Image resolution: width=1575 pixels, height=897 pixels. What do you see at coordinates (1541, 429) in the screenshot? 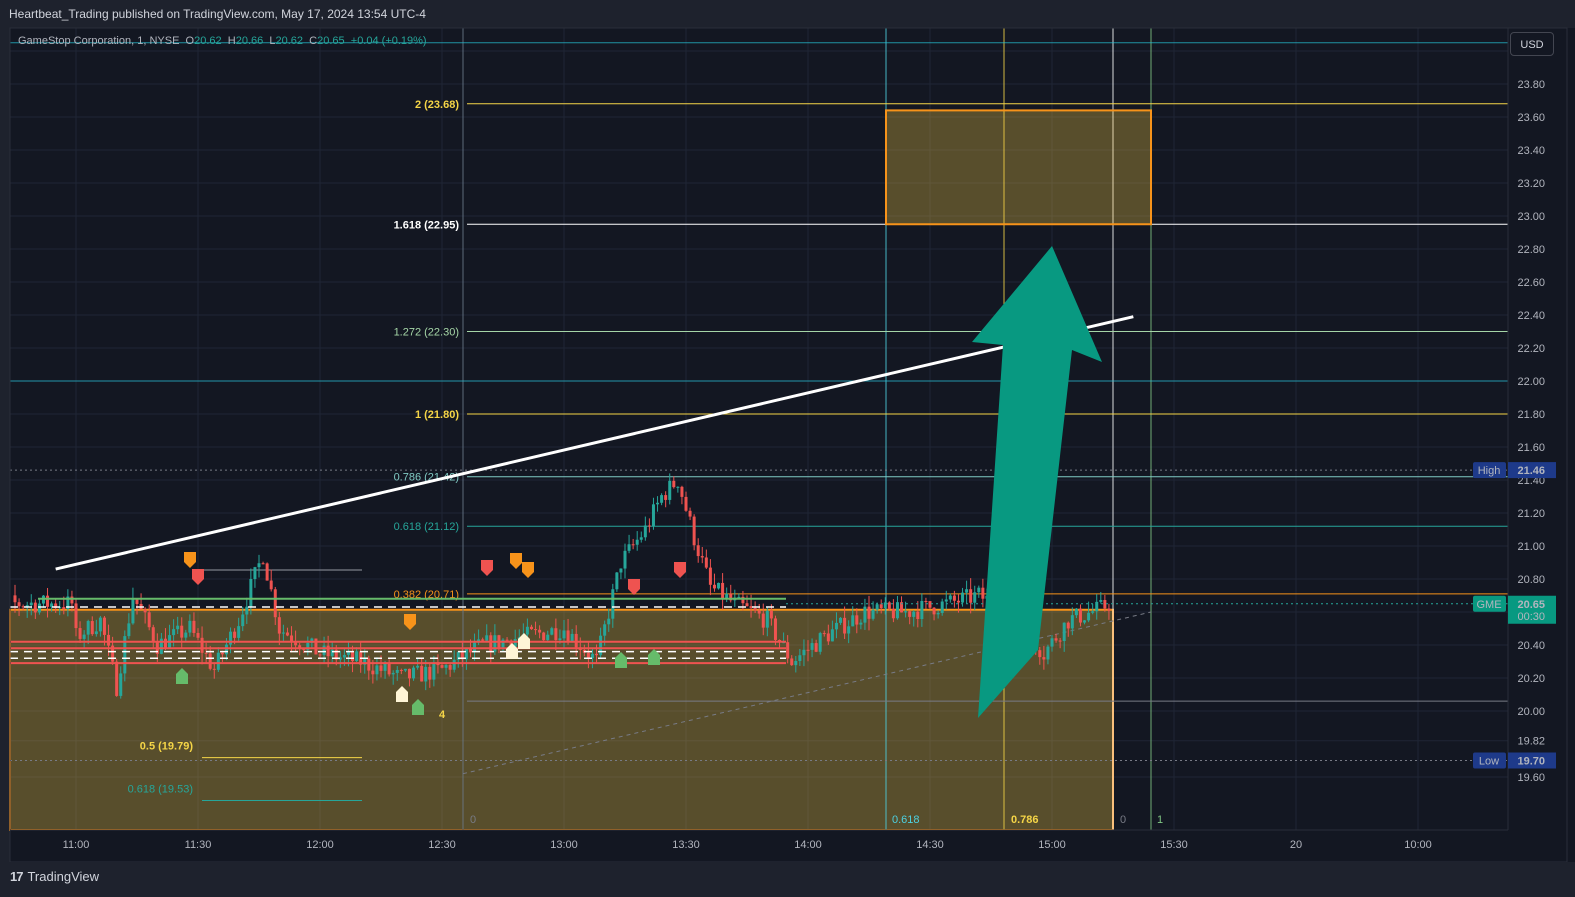
I see `price-axis` at bounding box center [1541, 429].